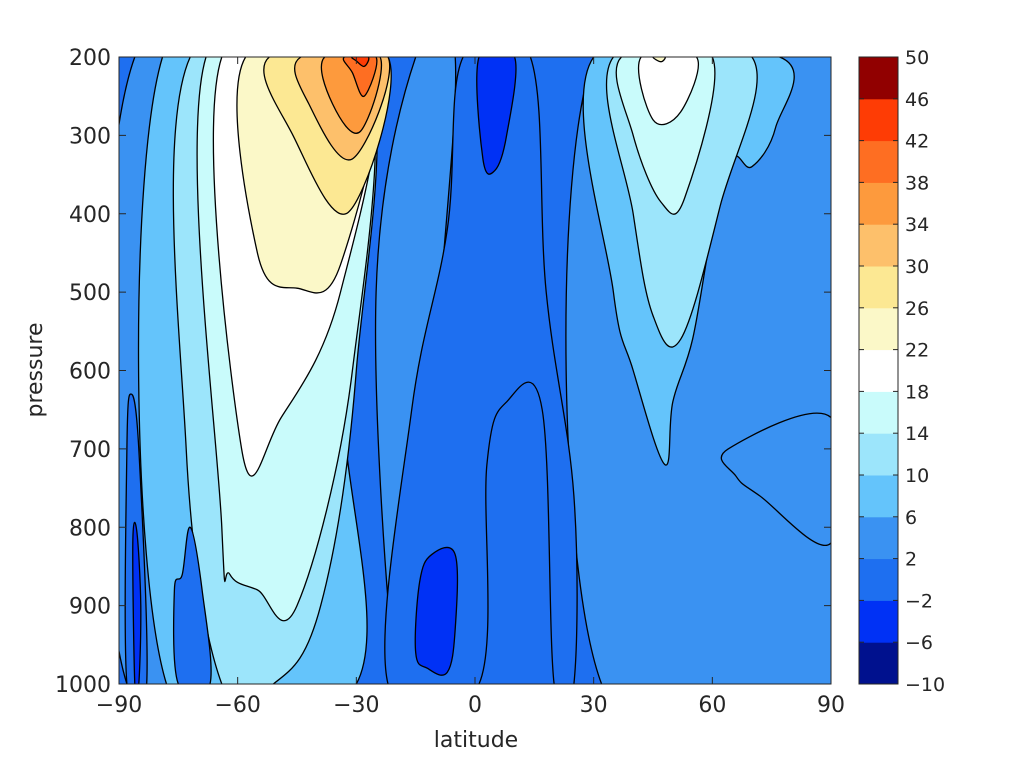  What do you see at coordinates (919, 601) in the screenshot?
I see `colorbar-tick-label: −2` at bounding box center [919, 601].